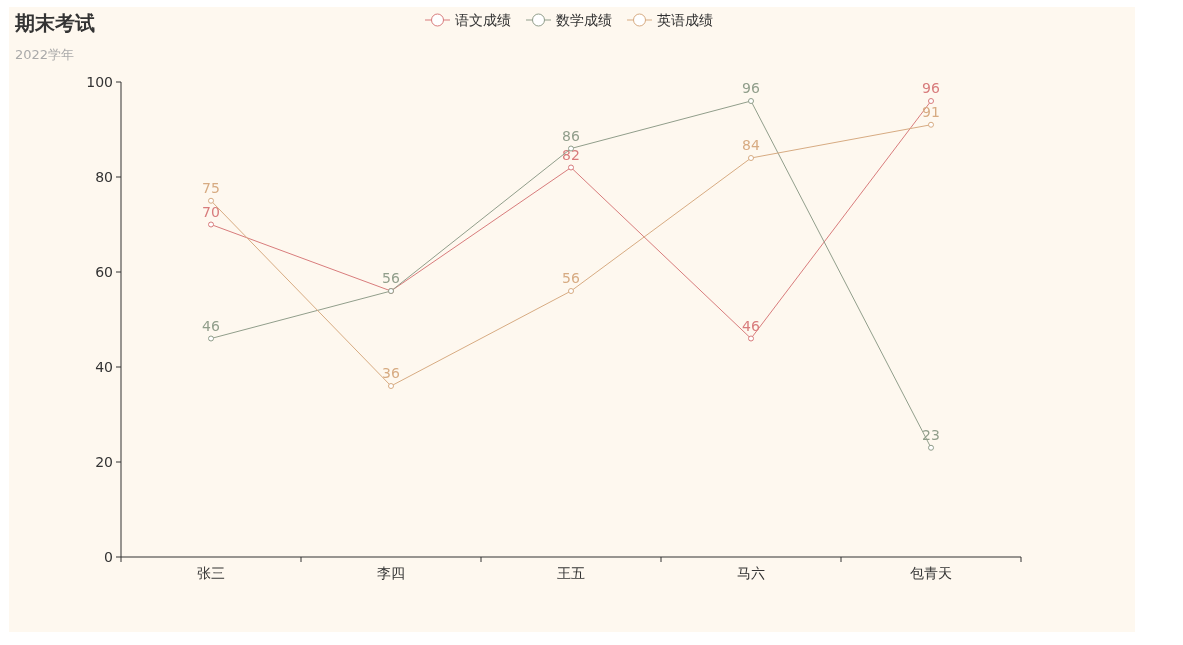 The image size is (1183, 645). Describe the element at coordinates (104, 367) in the screenshot. I see `y-tick-label: 40` at that location.